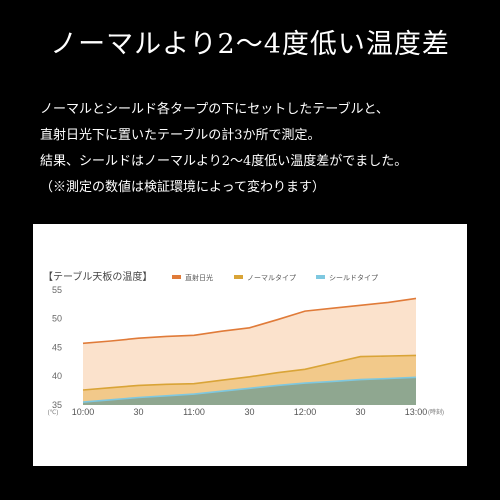 The height and width of the screenshot is (500, 500). What do you see at coordinates (182, 187) in the screenshot?
I see `description-line: （※測定の数値は検証環境によって変わります）` at bounding box center [182, 187].